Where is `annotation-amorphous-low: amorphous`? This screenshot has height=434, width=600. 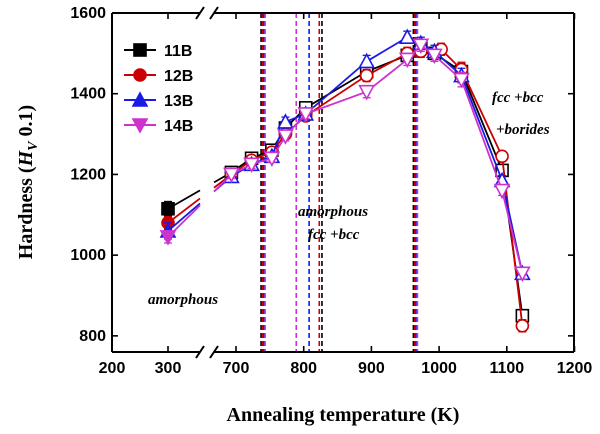
annotation-amorphous-low: amorphous is located at coordinates (183, 300).